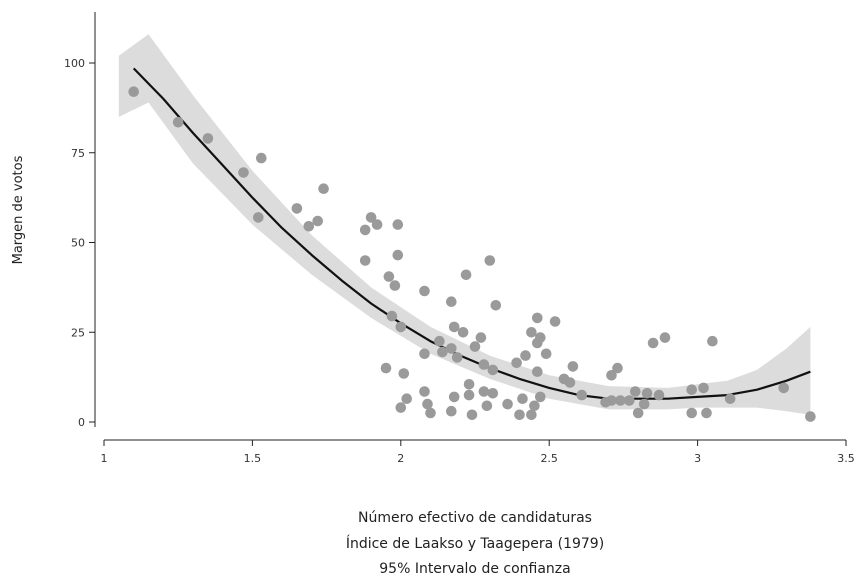 The height and width of the screenshot is (583, 859). Describe the element at coordinates (475, 544) in the screenshot. I see `x-axis-title-line-2: Índice de Laakso y Taagepera (1979)` at that location.